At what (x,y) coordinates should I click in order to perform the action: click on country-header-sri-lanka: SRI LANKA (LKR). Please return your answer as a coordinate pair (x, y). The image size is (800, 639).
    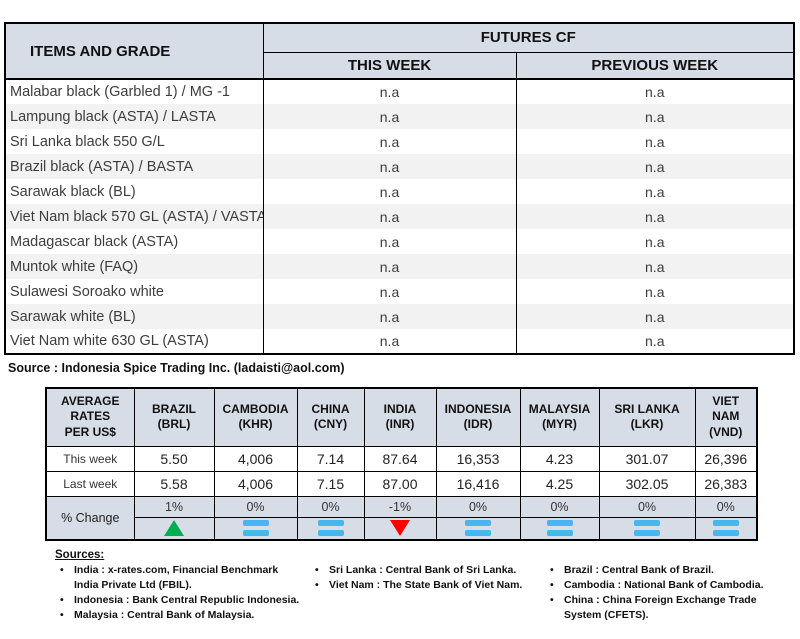
    Looking at the image, I should click on (647, 417).